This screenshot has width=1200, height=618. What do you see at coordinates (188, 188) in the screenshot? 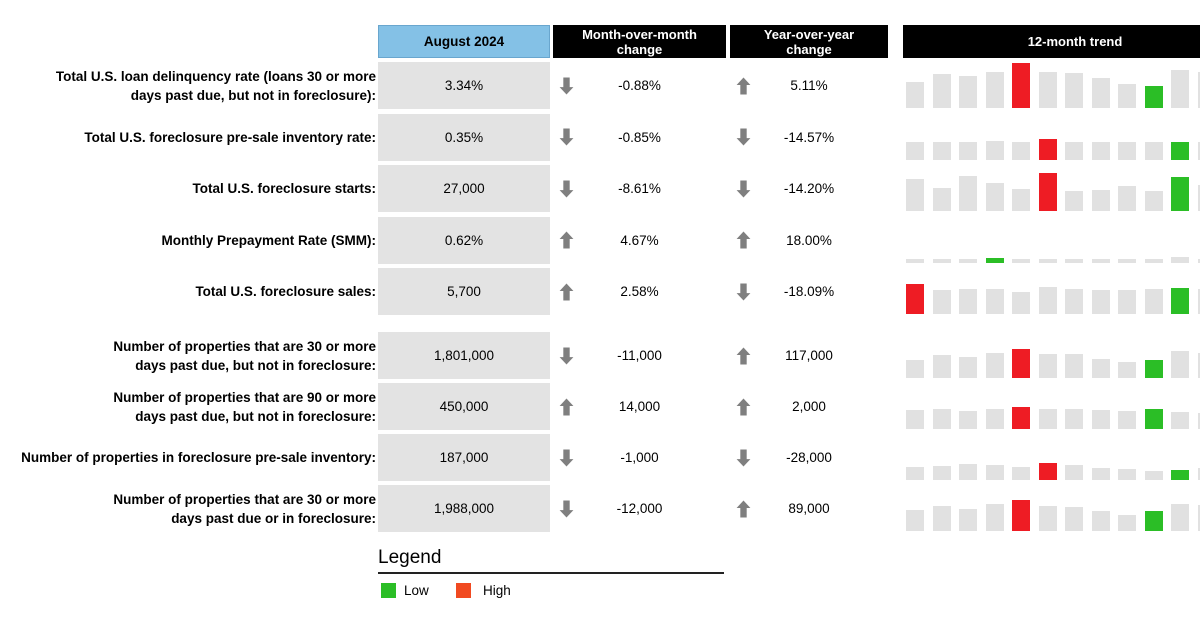
I see `row-label: Total U.S. foreclosure starts:` at bounding box center [188, 188].